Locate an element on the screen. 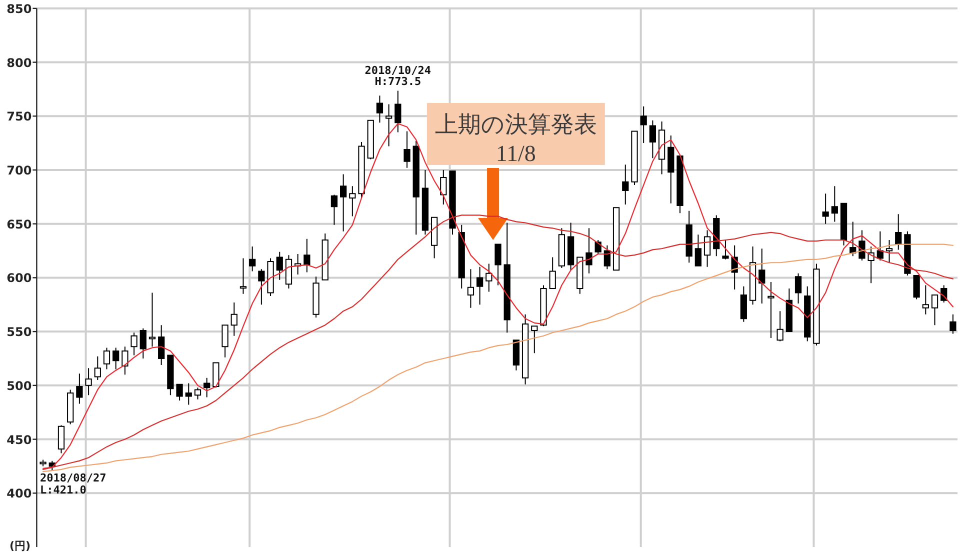  y-tick-label: 650 is located at coordinates (19, 224).